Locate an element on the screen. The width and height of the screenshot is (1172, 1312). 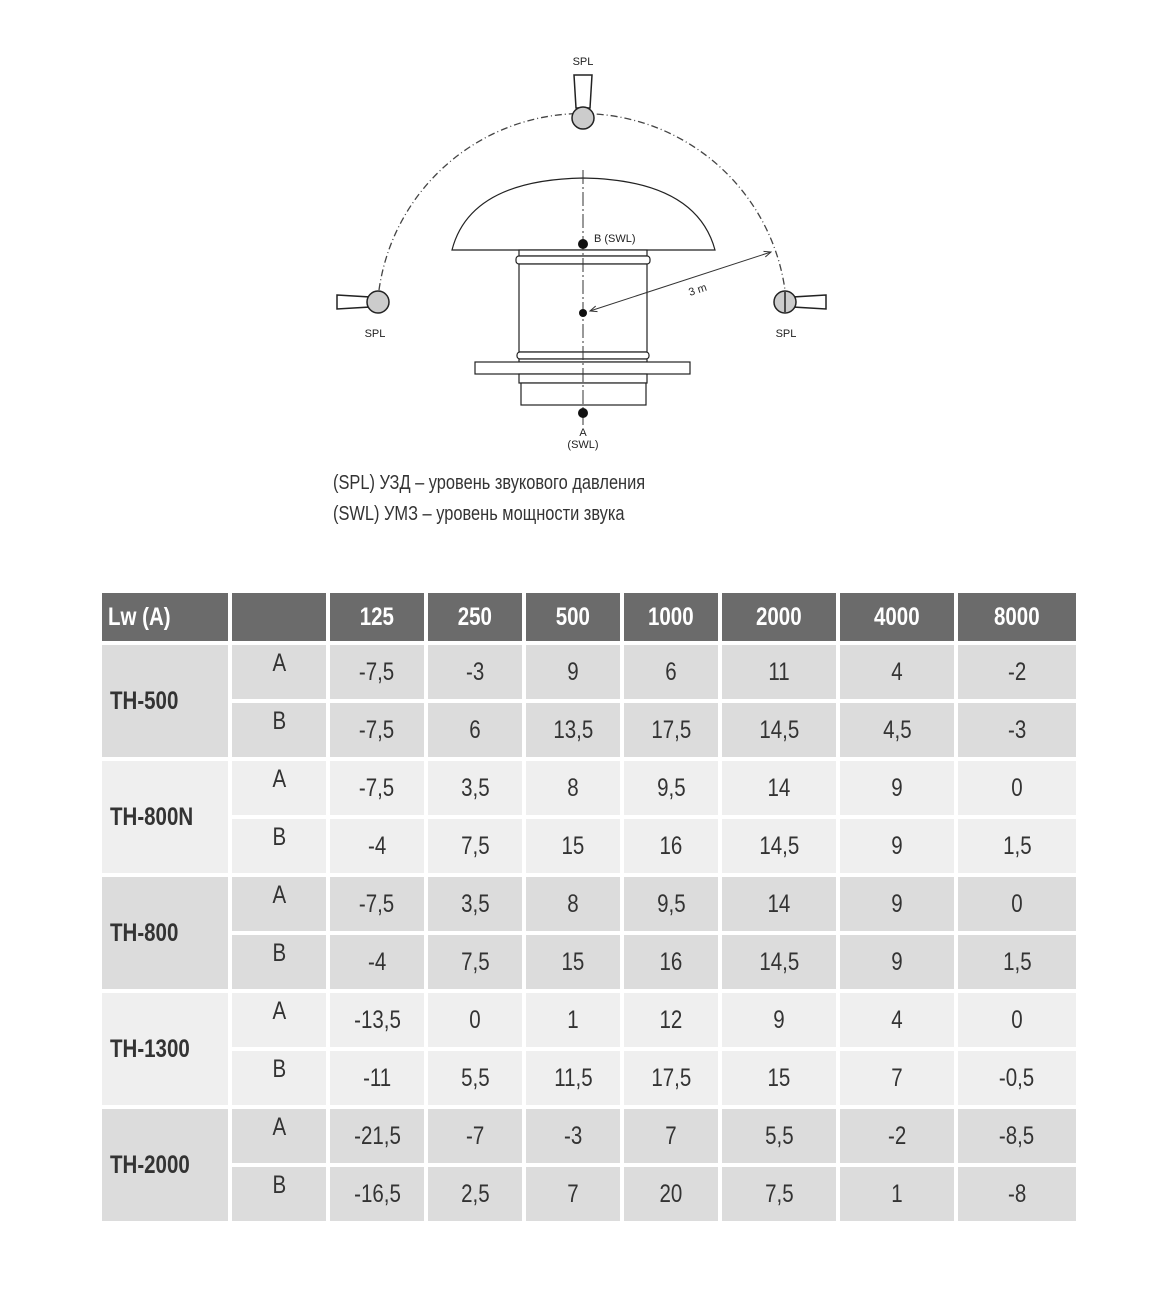
value-cell-text: 12 is located at coordinates (671, 1019).